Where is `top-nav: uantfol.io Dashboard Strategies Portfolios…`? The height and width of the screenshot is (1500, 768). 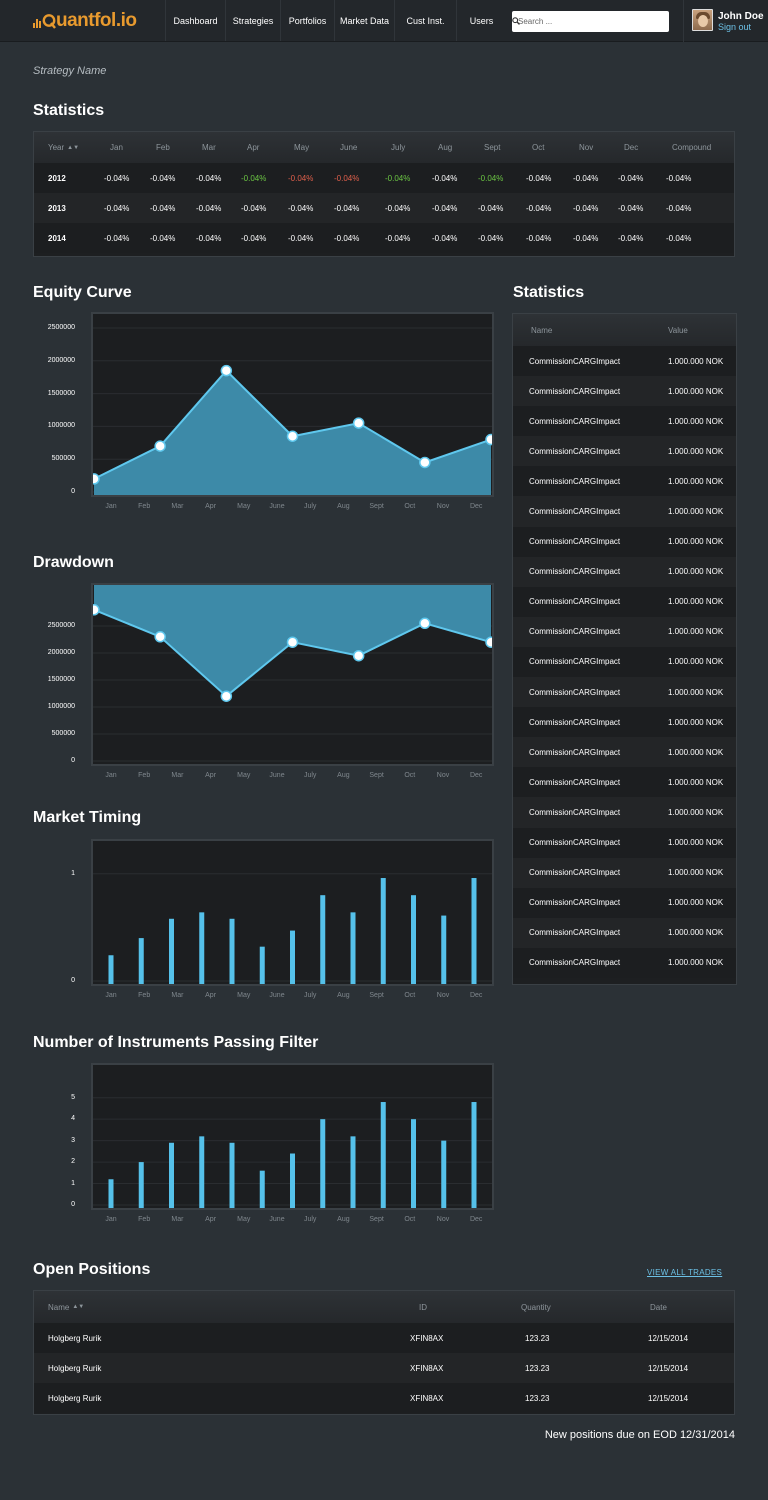
top-nav: uantfol.io Dashboard Strategies Portfolios… is located at coordinates (384, 21).